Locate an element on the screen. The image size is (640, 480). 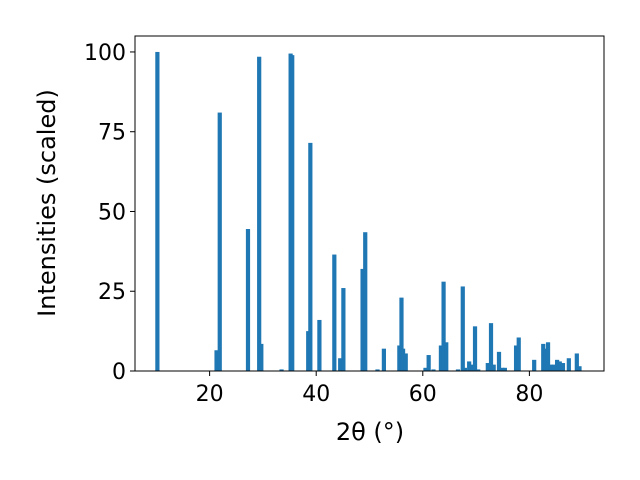
x-tick-label: 20 is located at coordinates (210, 394).